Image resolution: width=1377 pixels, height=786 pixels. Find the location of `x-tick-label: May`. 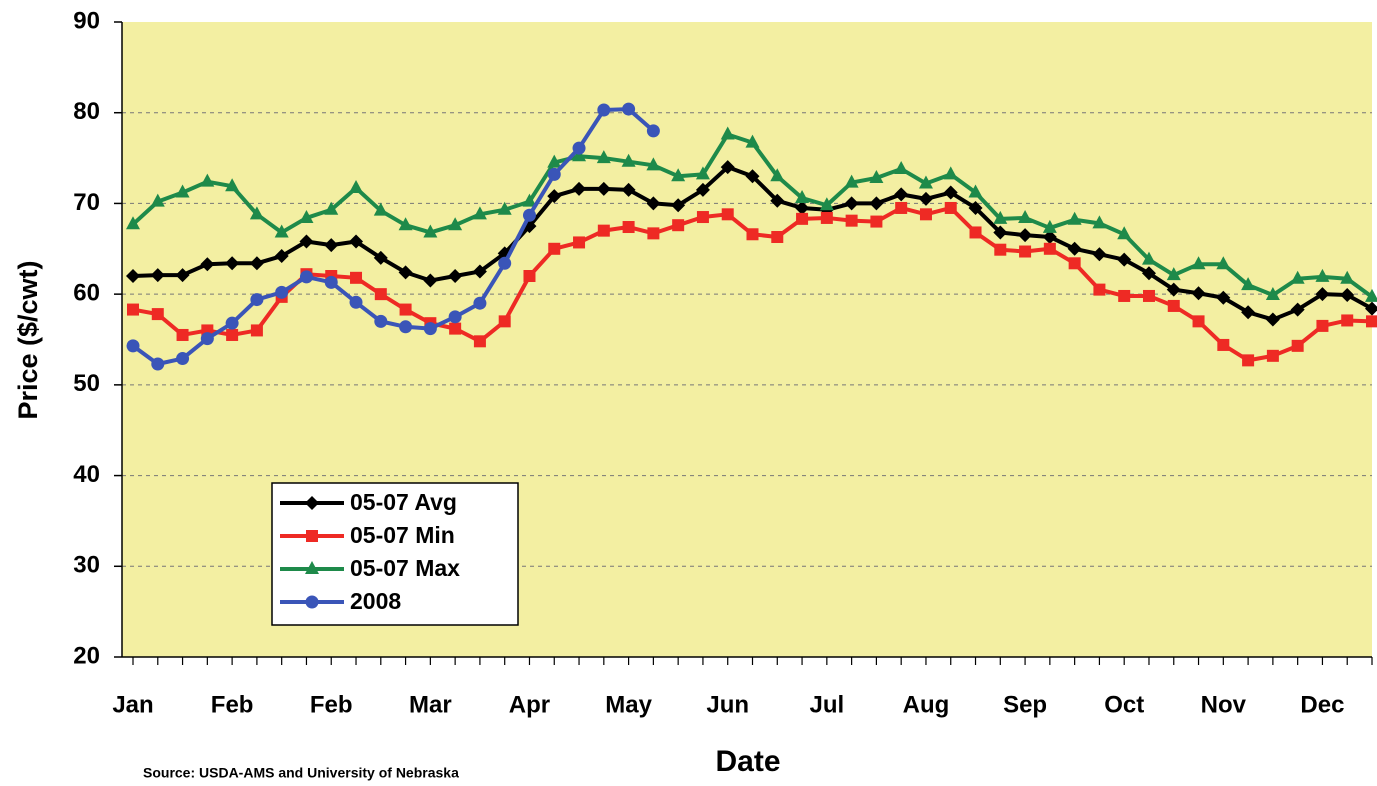

x-tick-label: May is located at coordinates (628, 704).